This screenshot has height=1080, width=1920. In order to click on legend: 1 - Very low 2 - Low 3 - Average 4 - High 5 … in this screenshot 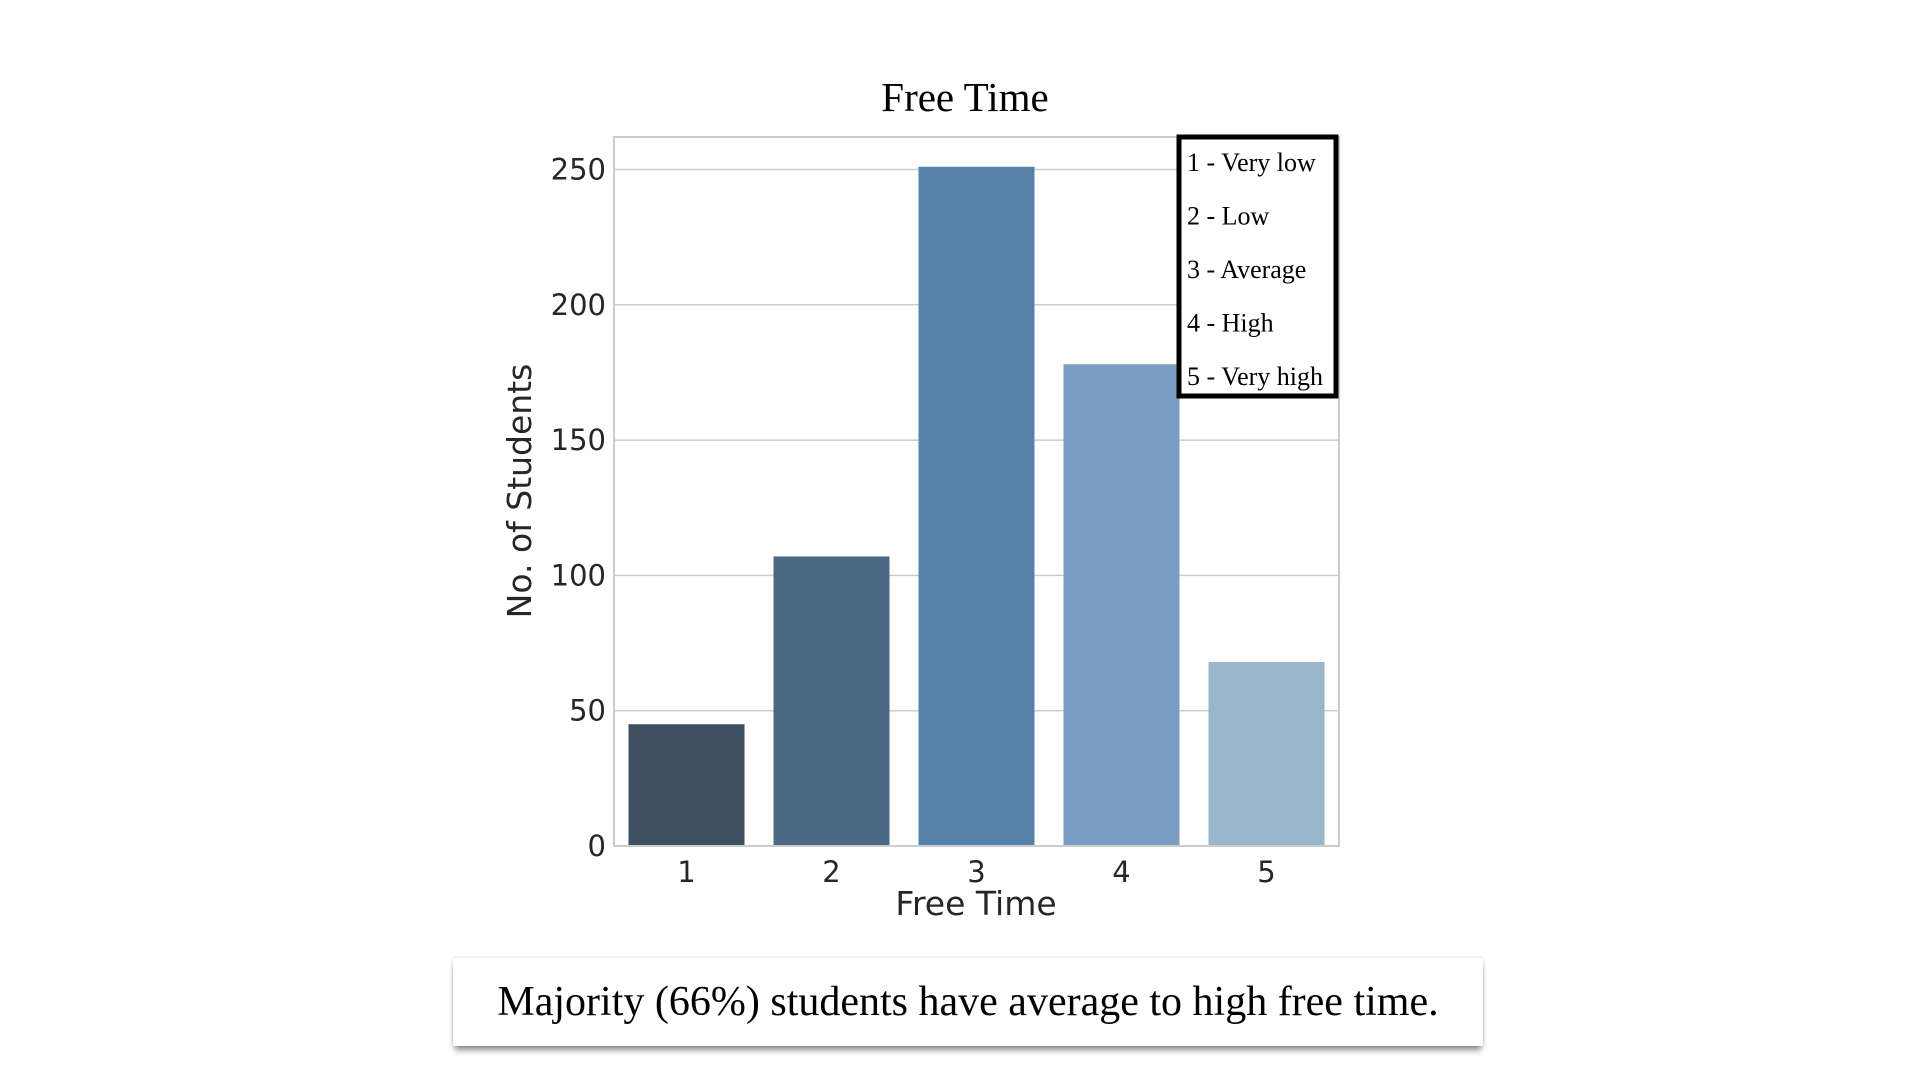, I will do `click(1257, 266)`.